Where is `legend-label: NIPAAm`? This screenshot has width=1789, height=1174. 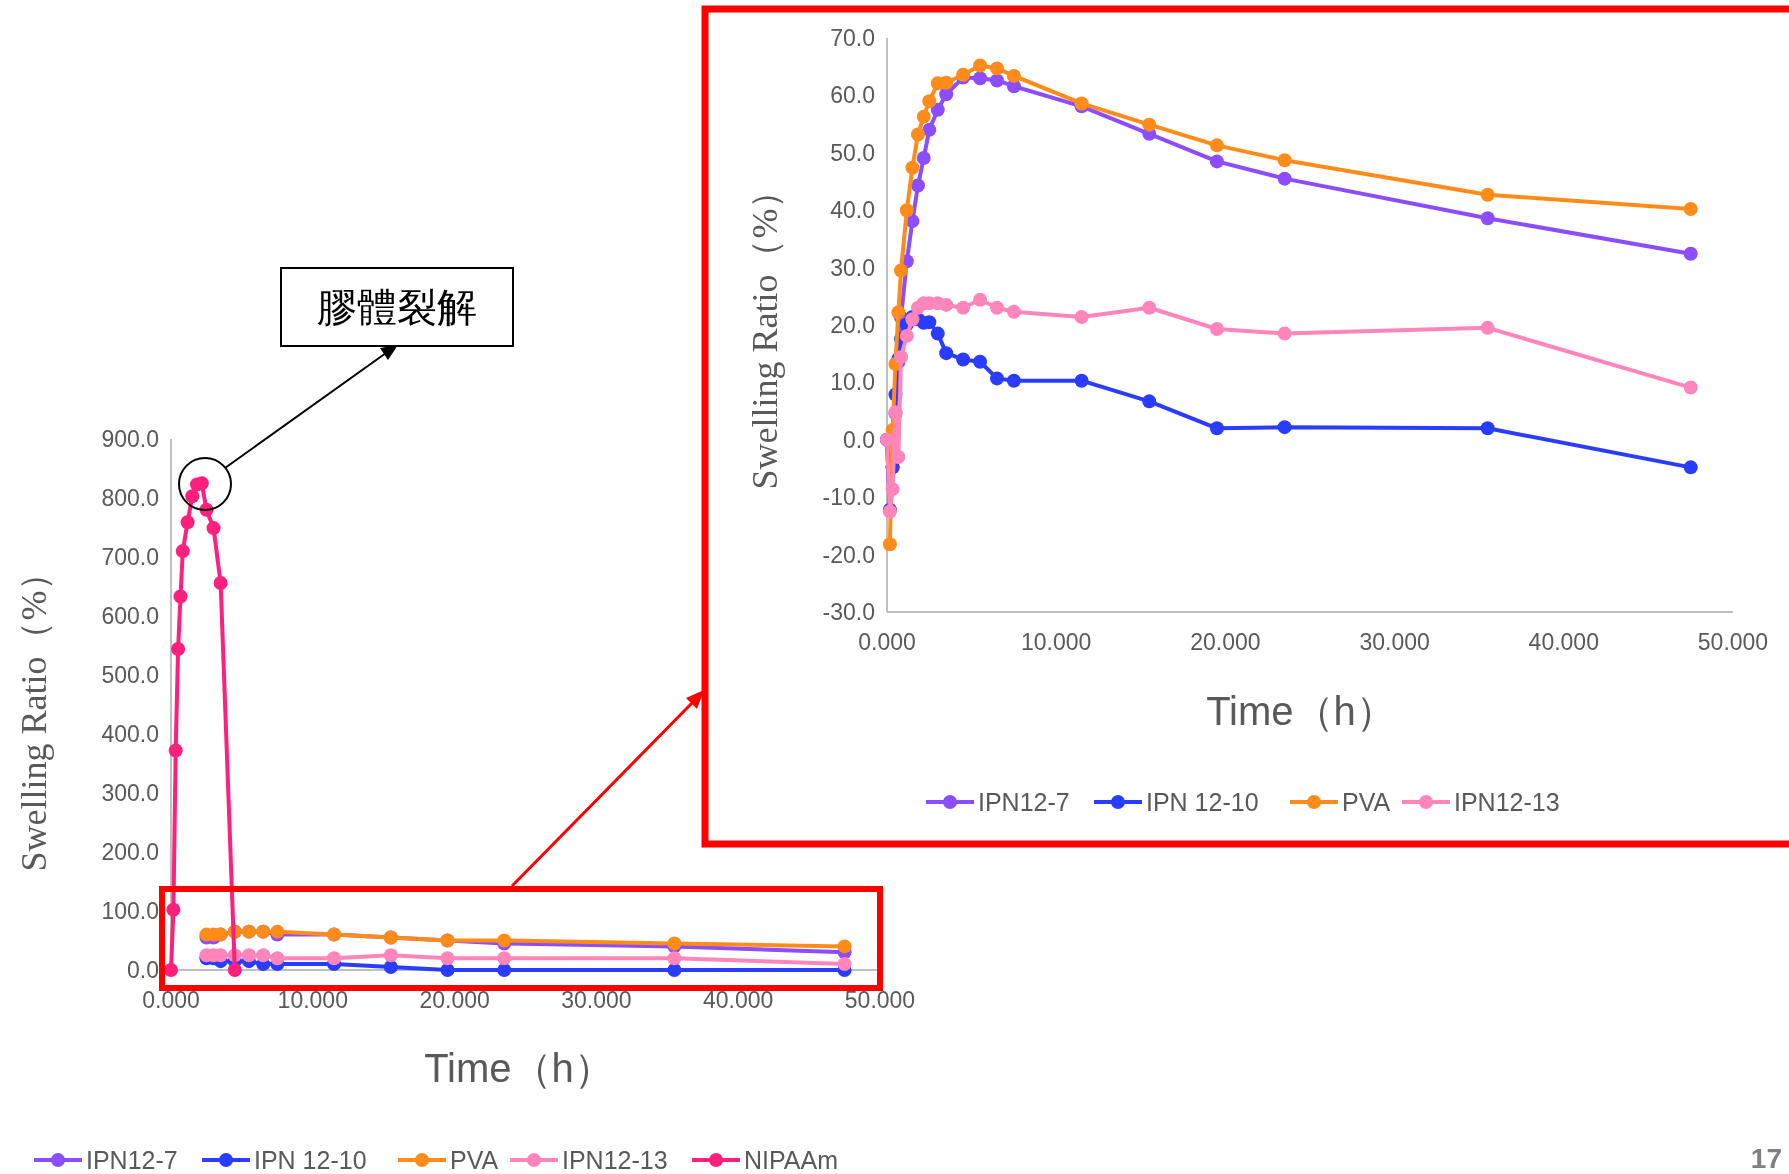
legend-label: NIPAAm is located at coordinates (791, 1160).